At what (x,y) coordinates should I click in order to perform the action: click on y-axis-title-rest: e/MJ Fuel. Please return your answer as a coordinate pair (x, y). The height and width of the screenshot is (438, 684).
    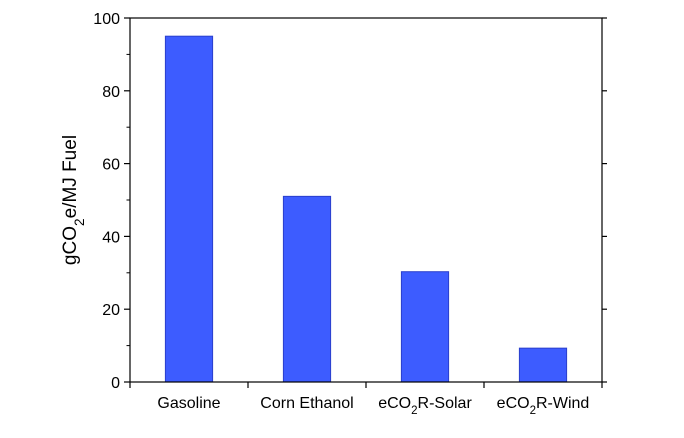
    Looking at the image, I should click on (70, 176).